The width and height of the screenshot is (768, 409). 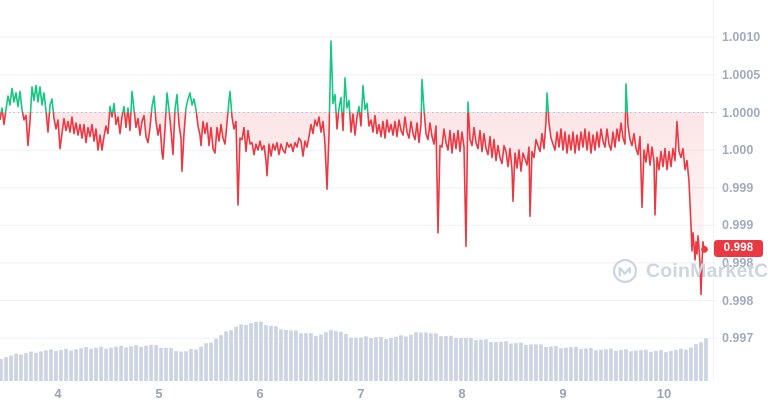 What do you see at coordinates (741, 112) in the screenshot?
I see `y-axis-label: 1.0000` at bounding box center [741, 112].